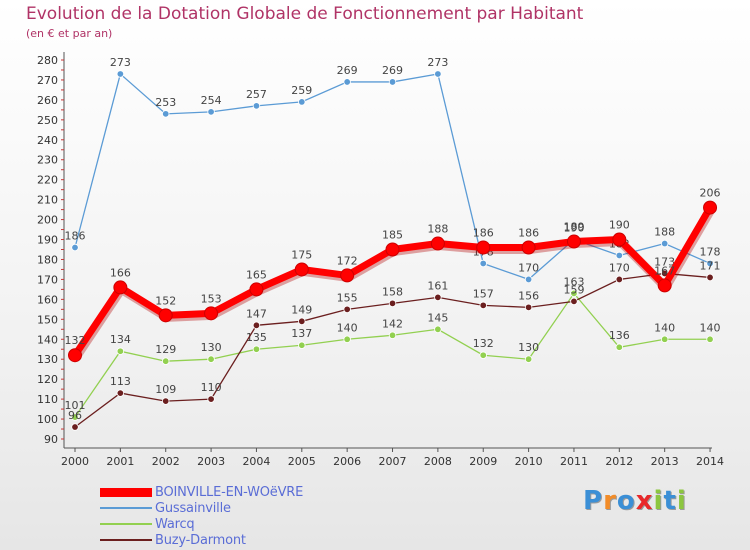 This screenshot has width=750, height=550. What do you see at coordinates (126, 540) in the screenshot?
I see `legend-swatch-buzy-darmont` at bounding box center [126, 540].